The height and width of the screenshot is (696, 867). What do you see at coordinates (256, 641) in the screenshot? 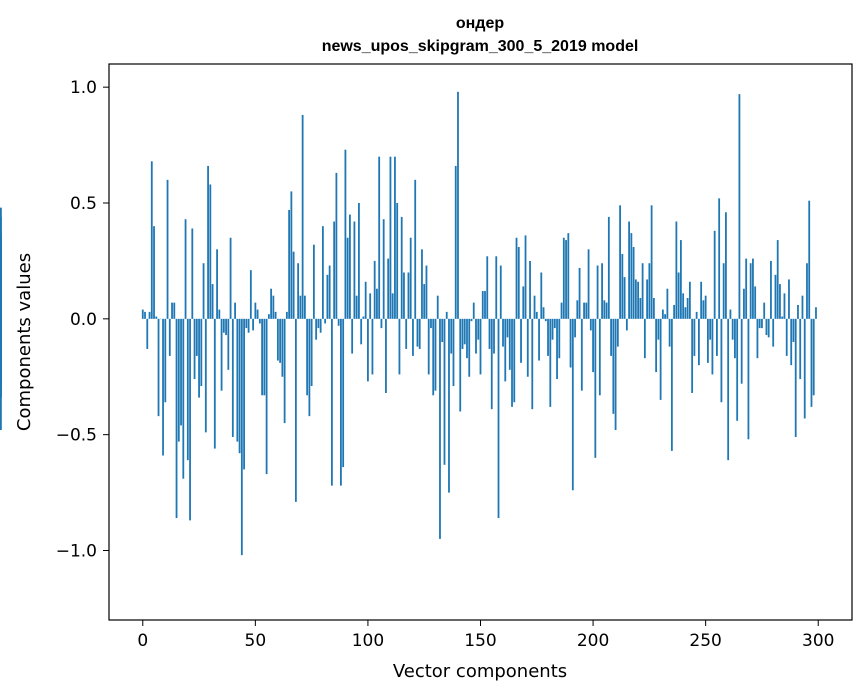
I see `x-tick-label: 50` at bounding box center [256, 641].